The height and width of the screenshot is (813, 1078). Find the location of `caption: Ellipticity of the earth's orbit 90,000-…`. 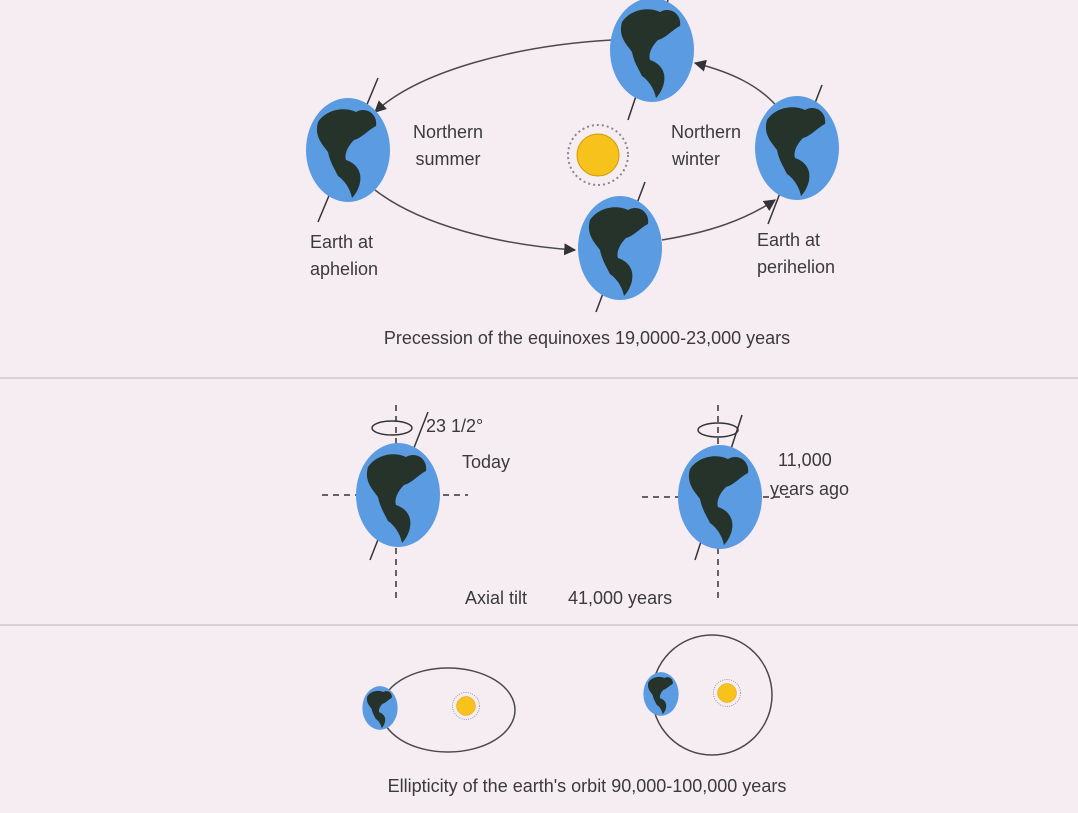

caption: Ellipticity of the earth's orbit 90,000-… is located at coordinates (587, 786).